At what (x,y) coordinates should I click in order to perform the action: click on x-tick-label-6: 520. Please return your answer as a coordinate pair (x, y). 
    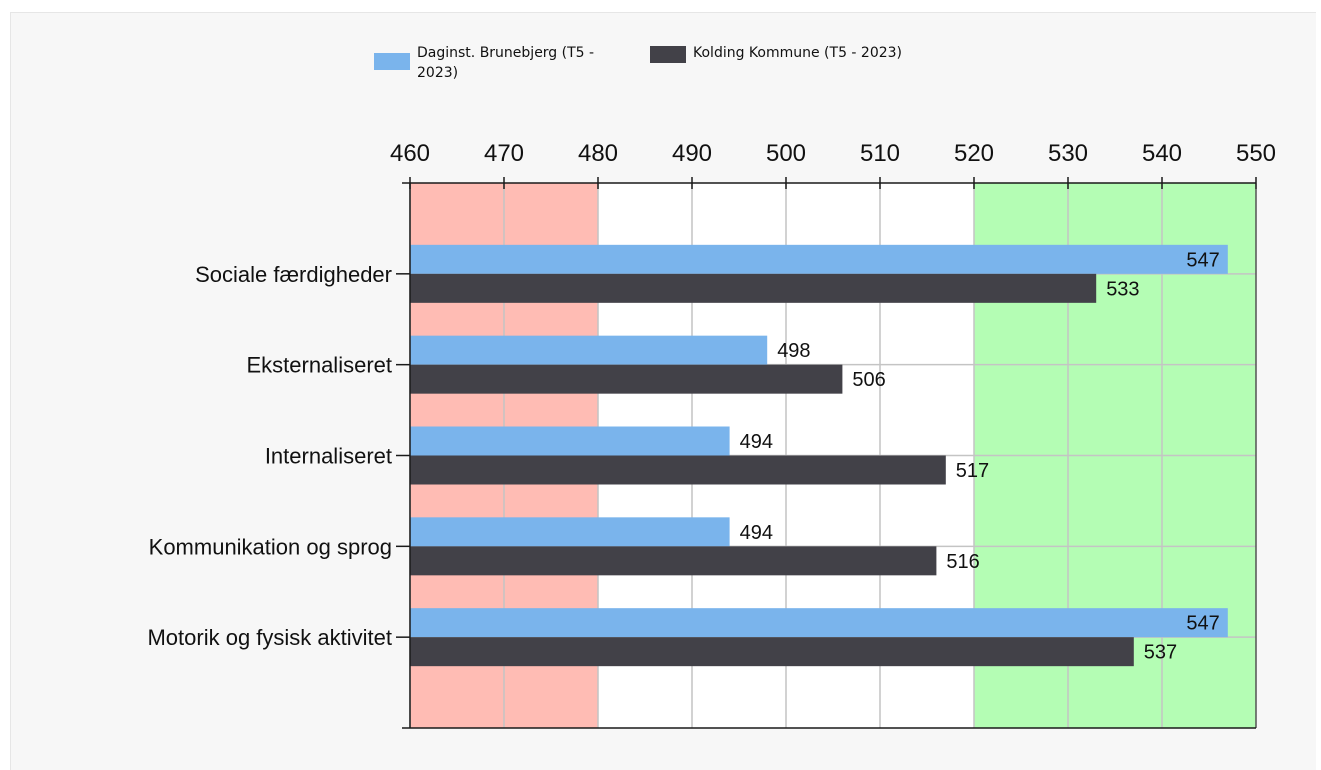
    Looking at the image, I should click on (974, 153).